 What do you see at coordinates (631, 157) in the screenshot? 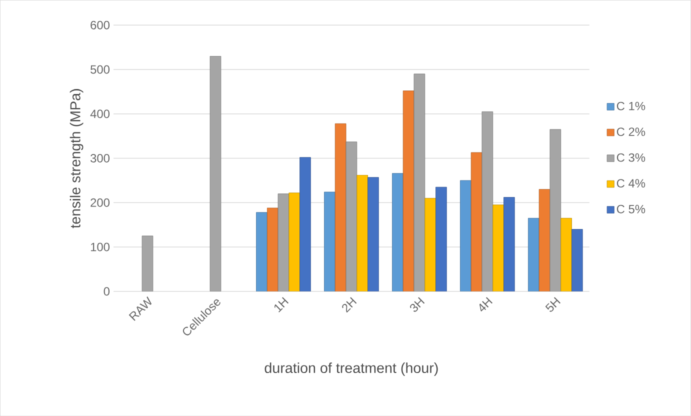
I see `legend-label: C 3%` at bounding box center [631, 157].